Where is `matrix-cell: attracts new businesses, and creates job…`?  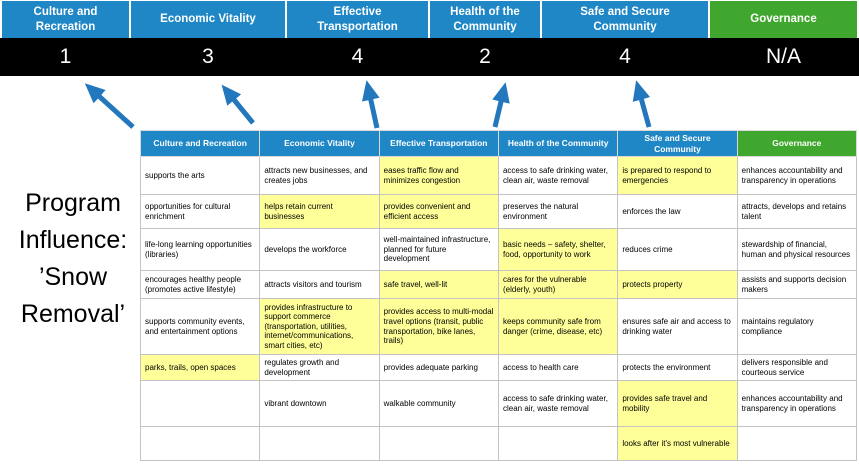
matrix-cell: attracts new businesses, and creates job… is located at coordinates (319, 175).